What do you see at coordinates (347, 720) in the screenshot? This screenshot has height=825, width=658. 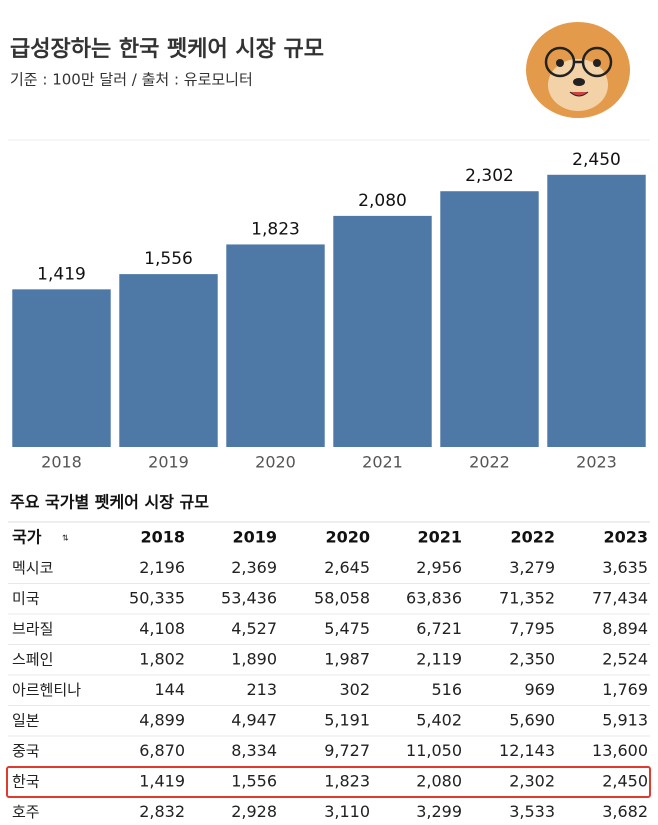 I see `table-cell: 5,191` at bounding box center [347, 720].